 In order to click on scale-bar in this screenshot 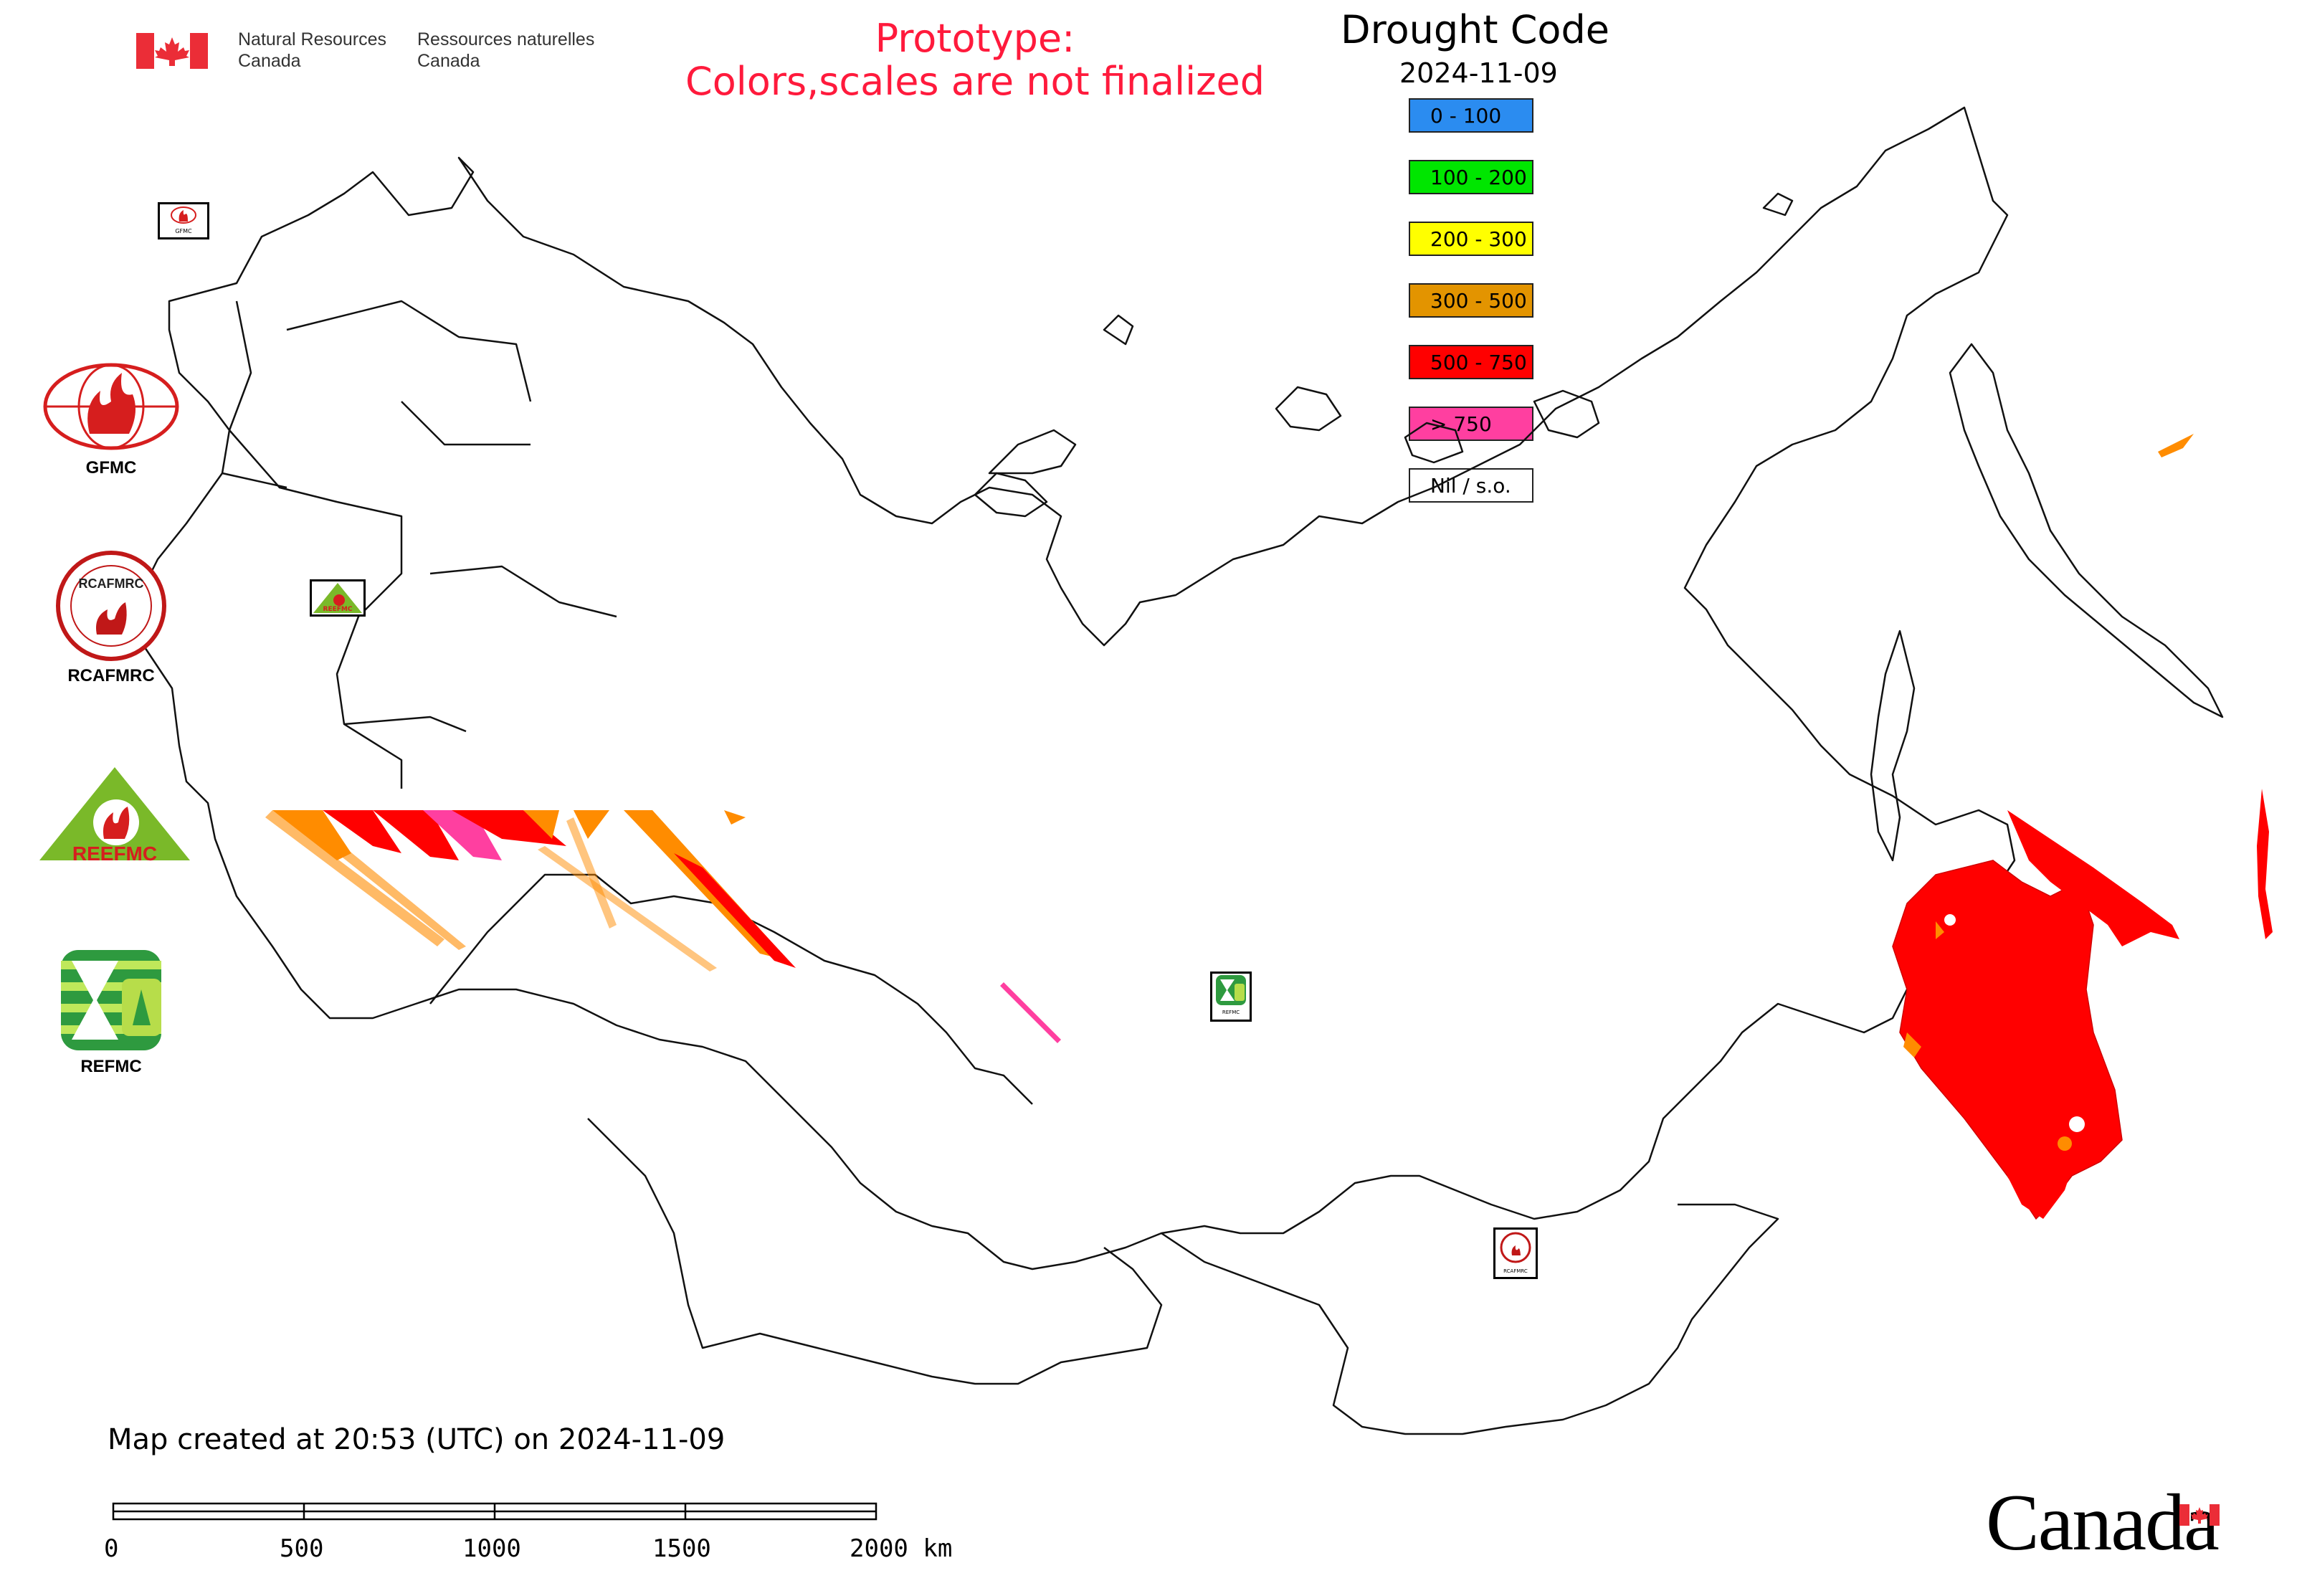, I will do `click(494, 1511)`.